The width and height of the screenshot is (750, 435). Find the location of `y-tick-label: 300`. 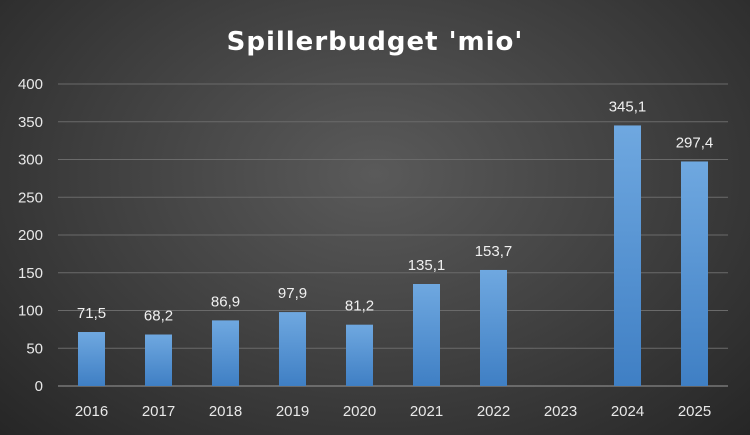

y-tick-label: 300 is located at coordinates (30, 160).